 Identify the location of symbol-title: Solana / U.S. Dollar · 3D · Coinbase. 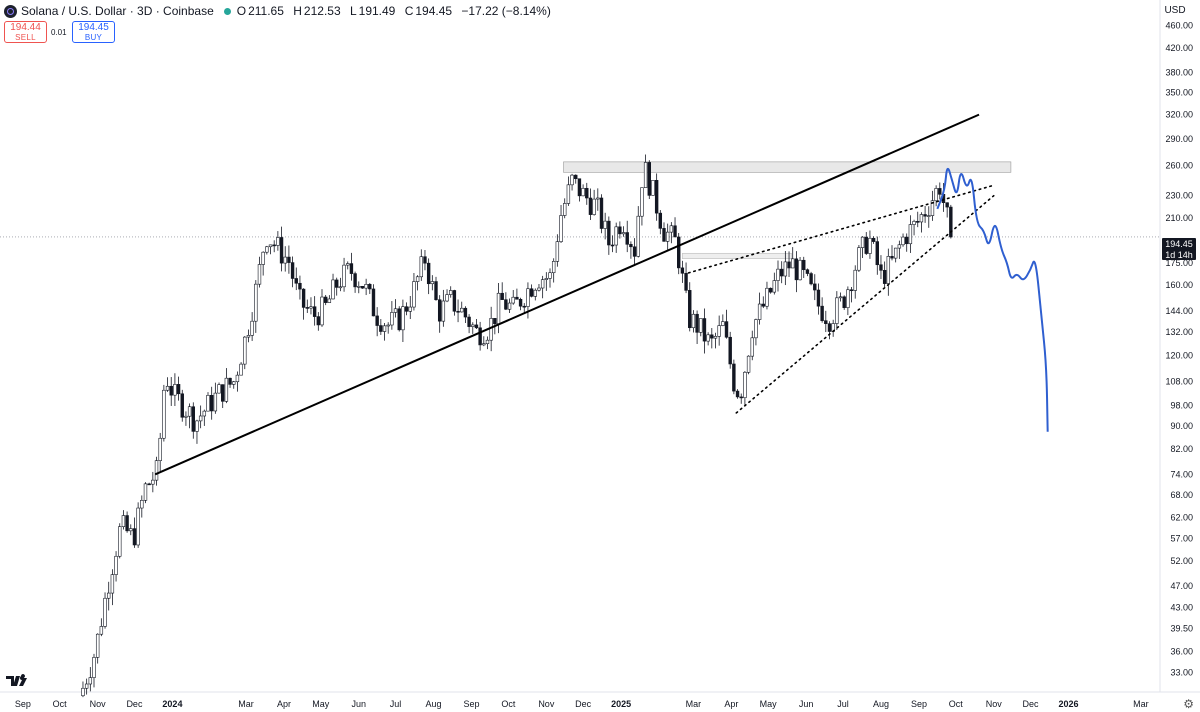
(117, 11).